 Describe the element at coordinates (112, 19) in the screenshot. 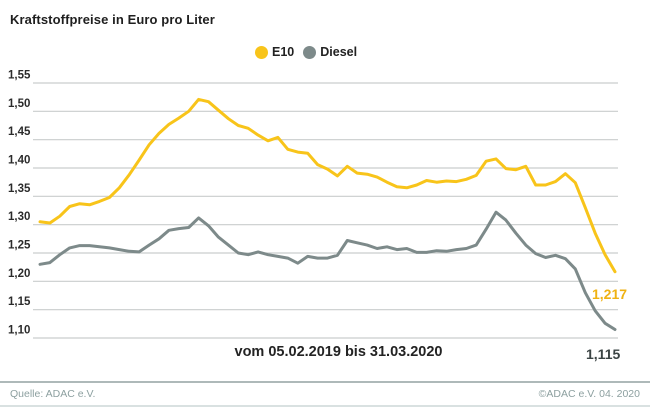

I see `chart-title: Kraftstoffpreise in Euro pro Liter` at that location.